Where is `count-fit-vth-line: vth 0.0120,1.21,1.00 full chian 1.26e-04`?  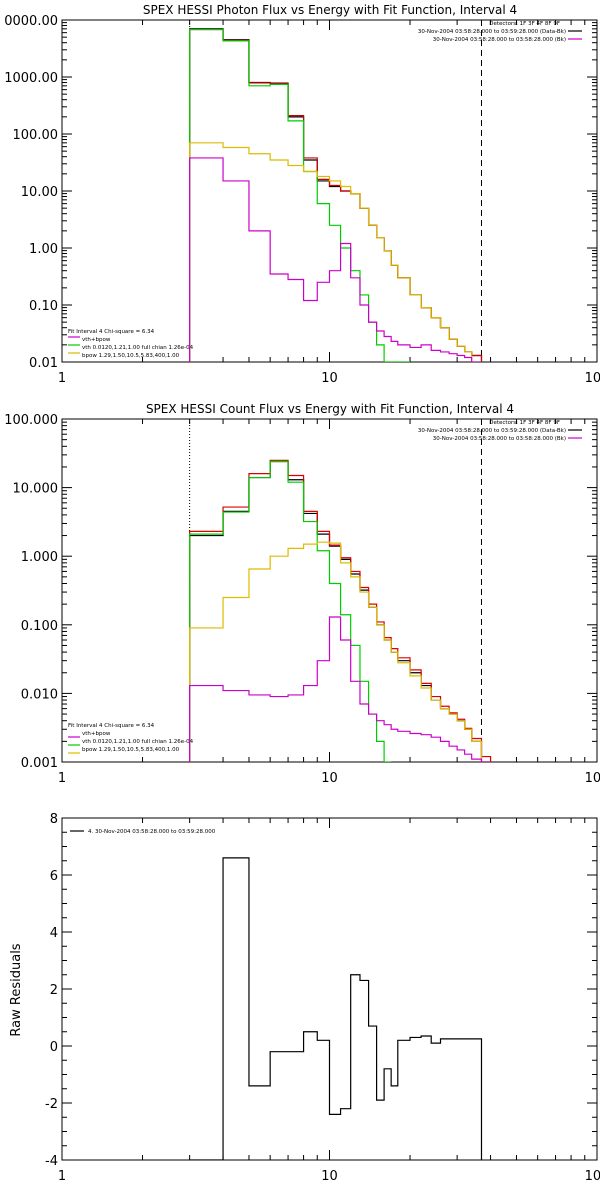 count-fit-vth-line: vth 0.0120,1.21,1.00 full chian 1.26e-04 is located at coordinates (138, 742).